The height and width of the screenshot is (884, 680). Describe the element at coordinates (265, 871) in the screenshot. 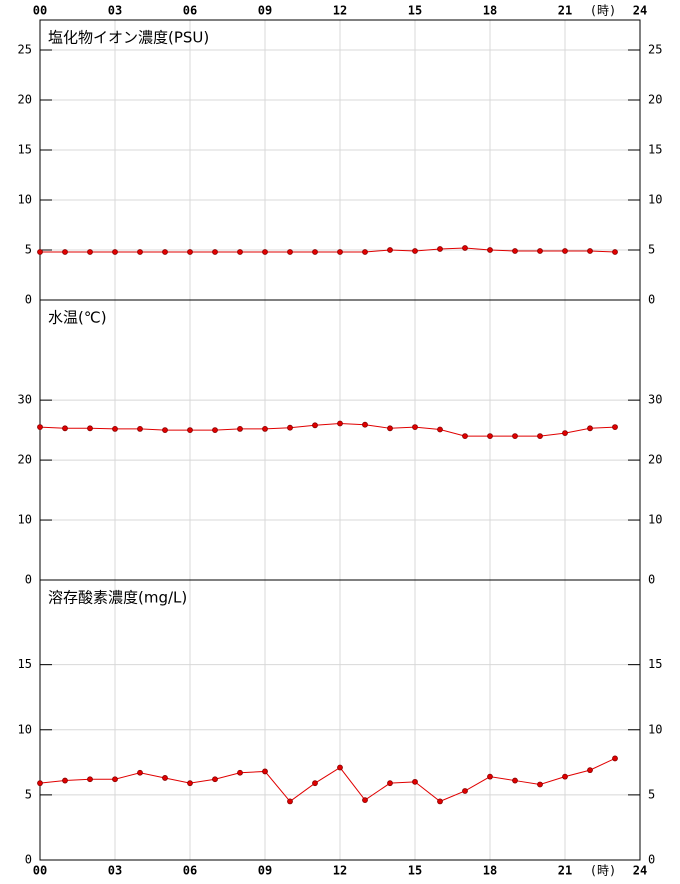

I see `x-tick-label: 09` at that location.